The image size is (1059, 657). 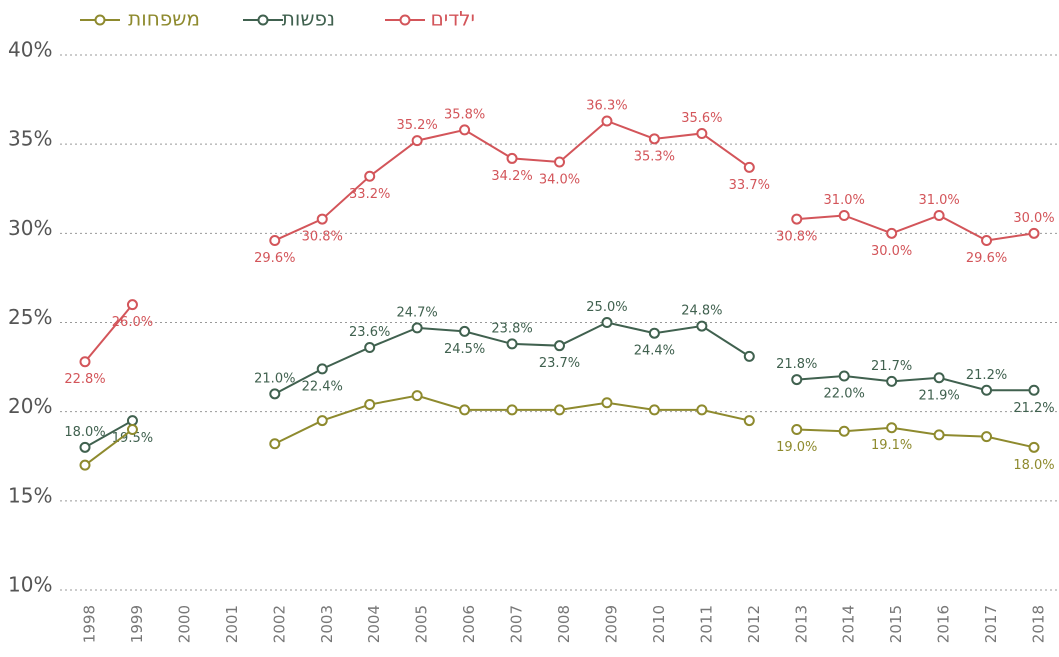 I want to click on x-tick-label: 1999, so click(x=137, y=624).